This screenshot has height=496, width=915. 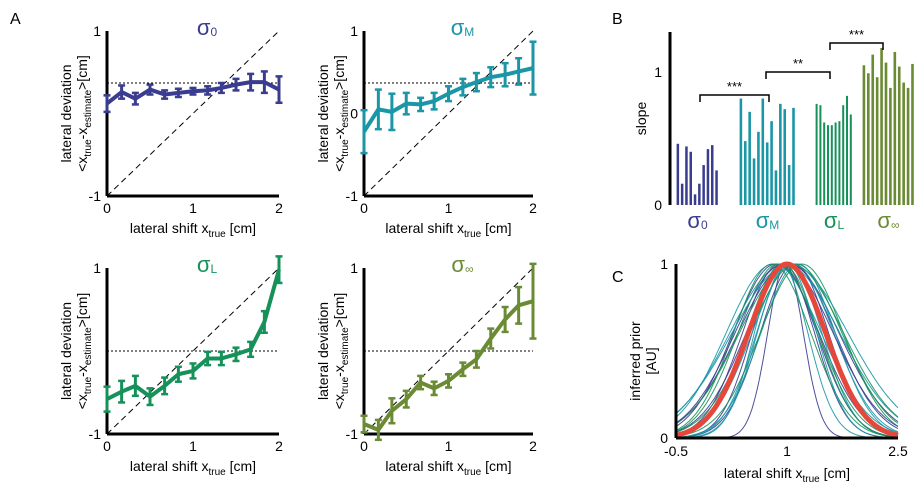 What do you see at coordinates (768, 220) in the screenshot?
I see `group-label: σM` at bounding box center [768, 220].